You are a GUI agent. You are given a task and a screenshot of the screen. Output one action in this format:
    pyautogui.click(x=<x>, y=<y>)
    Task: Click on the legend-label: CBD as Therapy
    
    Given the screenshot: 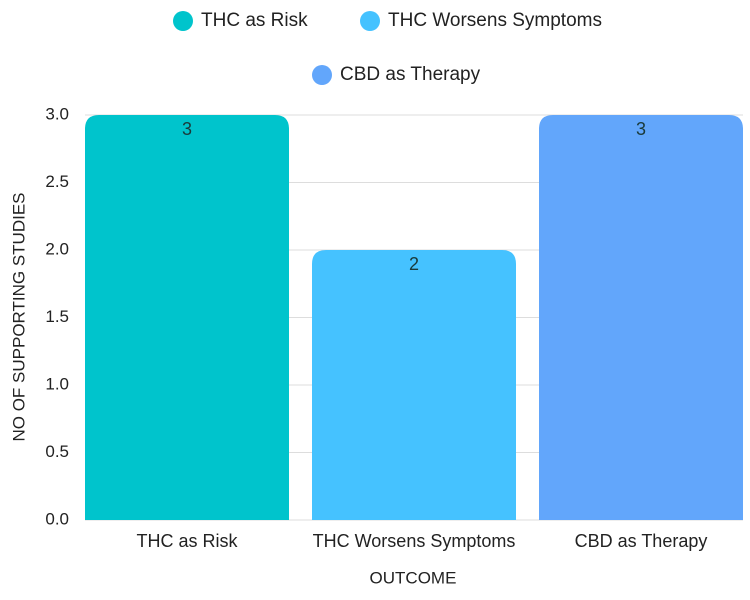 What is the action you would take?
    pyautogui.click(x=410, y=74)
    